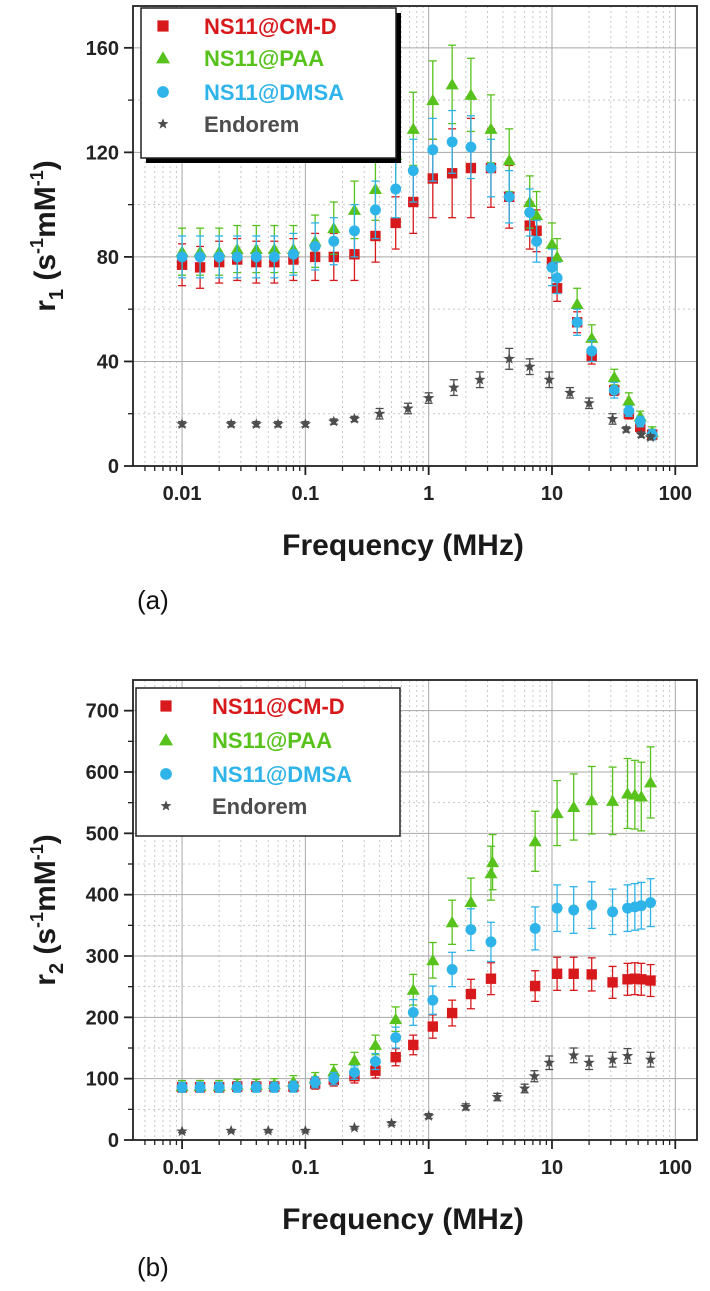 The width and height of the screenshot is (710, 1291). I want to click on x-axis-title: Frequency (MHz), so click(403, 545).